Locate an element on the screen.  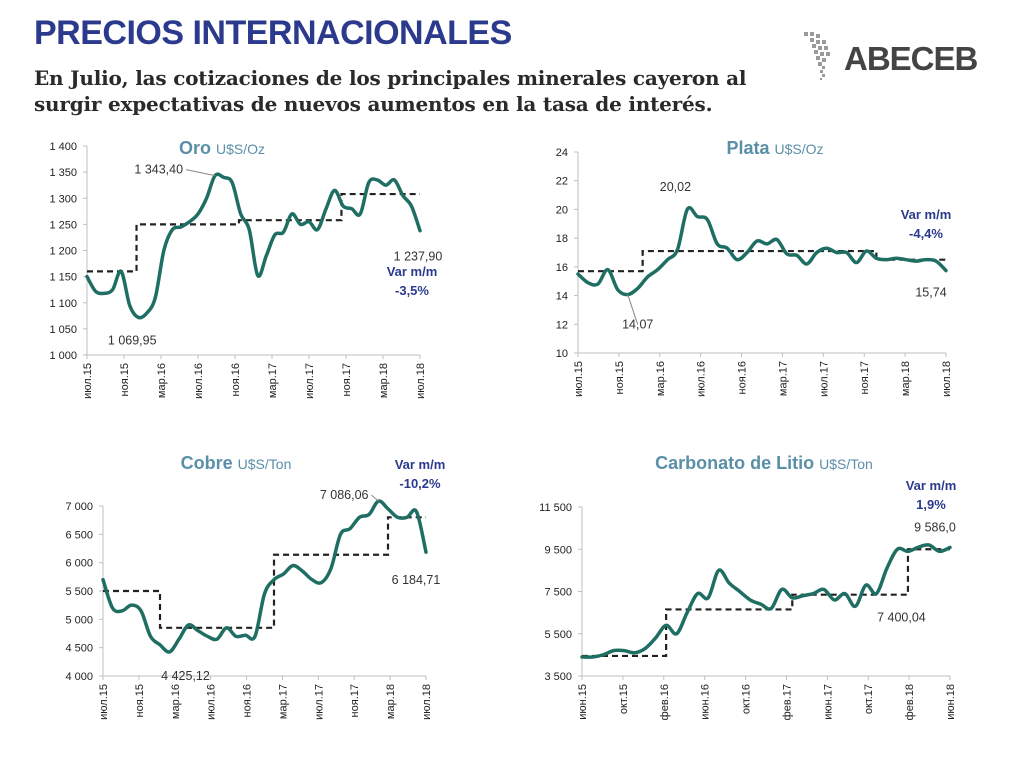
y-tick-label: 11 500 is located at coordinates (555, 508).